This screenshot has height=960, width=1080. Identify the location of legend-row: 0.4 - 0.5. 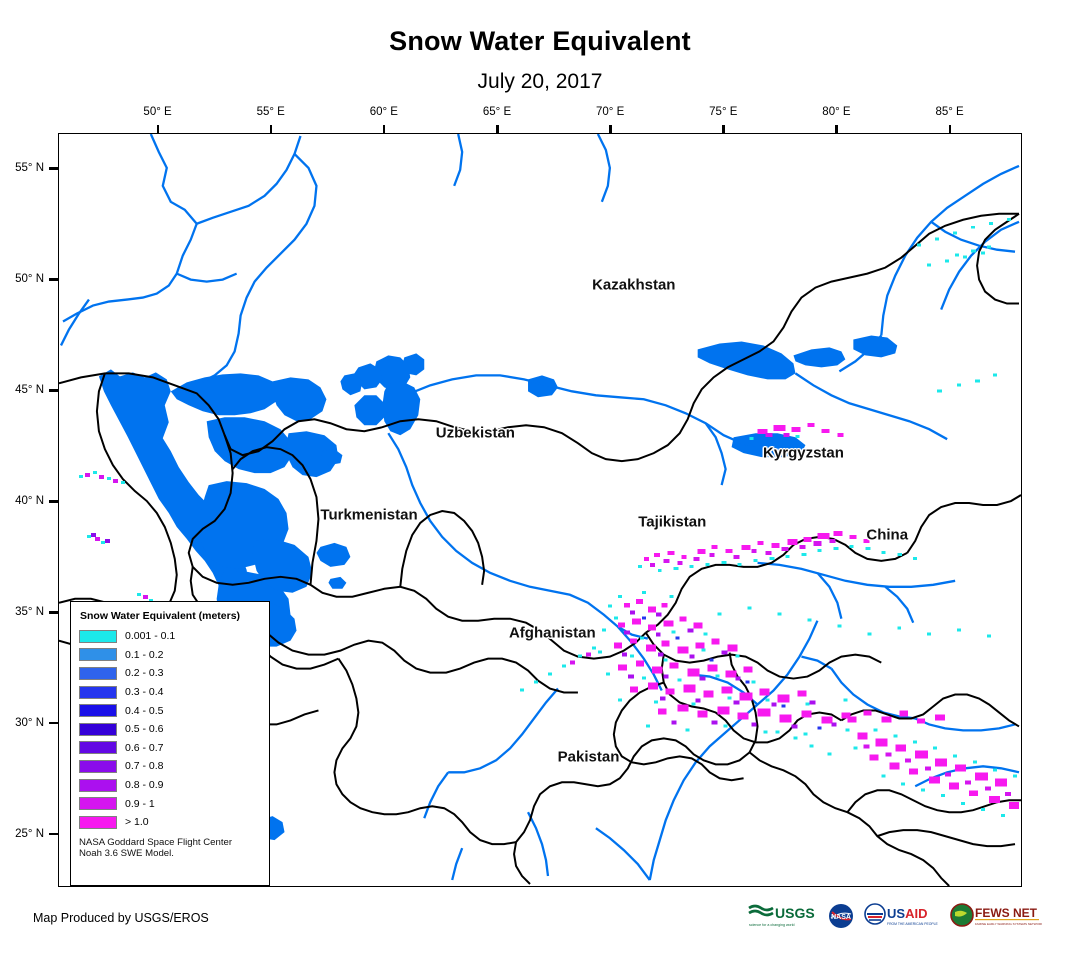
(170, 710).